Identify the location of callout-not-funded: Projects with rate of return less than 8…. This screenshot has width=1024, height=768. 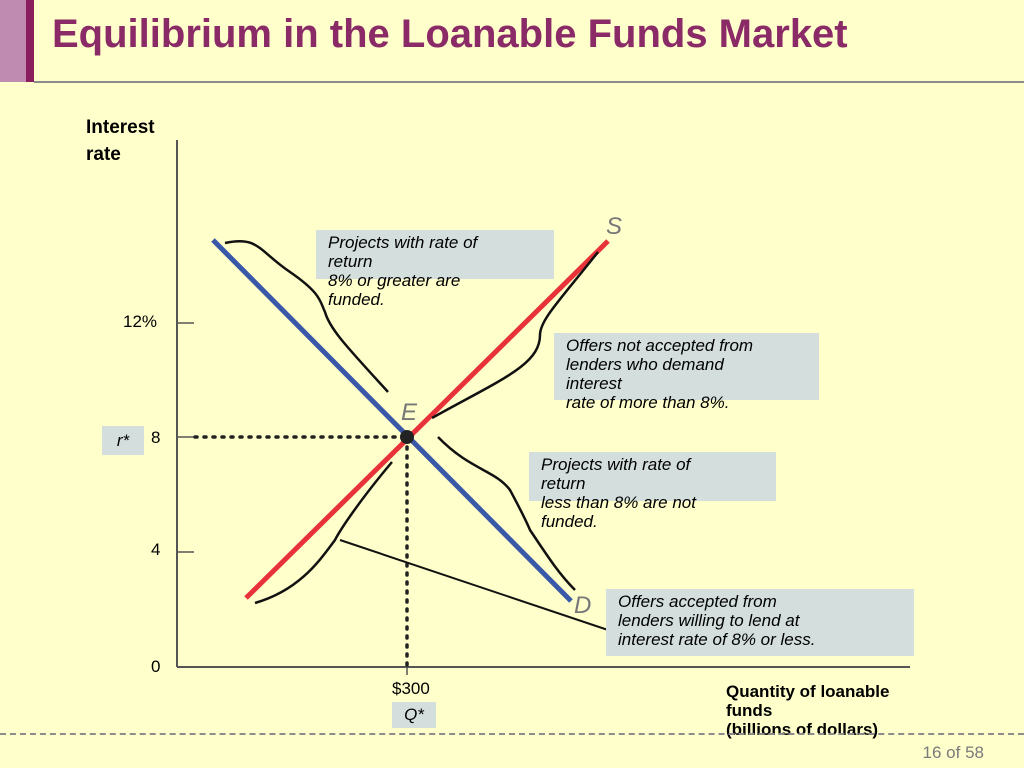
(652, 491).